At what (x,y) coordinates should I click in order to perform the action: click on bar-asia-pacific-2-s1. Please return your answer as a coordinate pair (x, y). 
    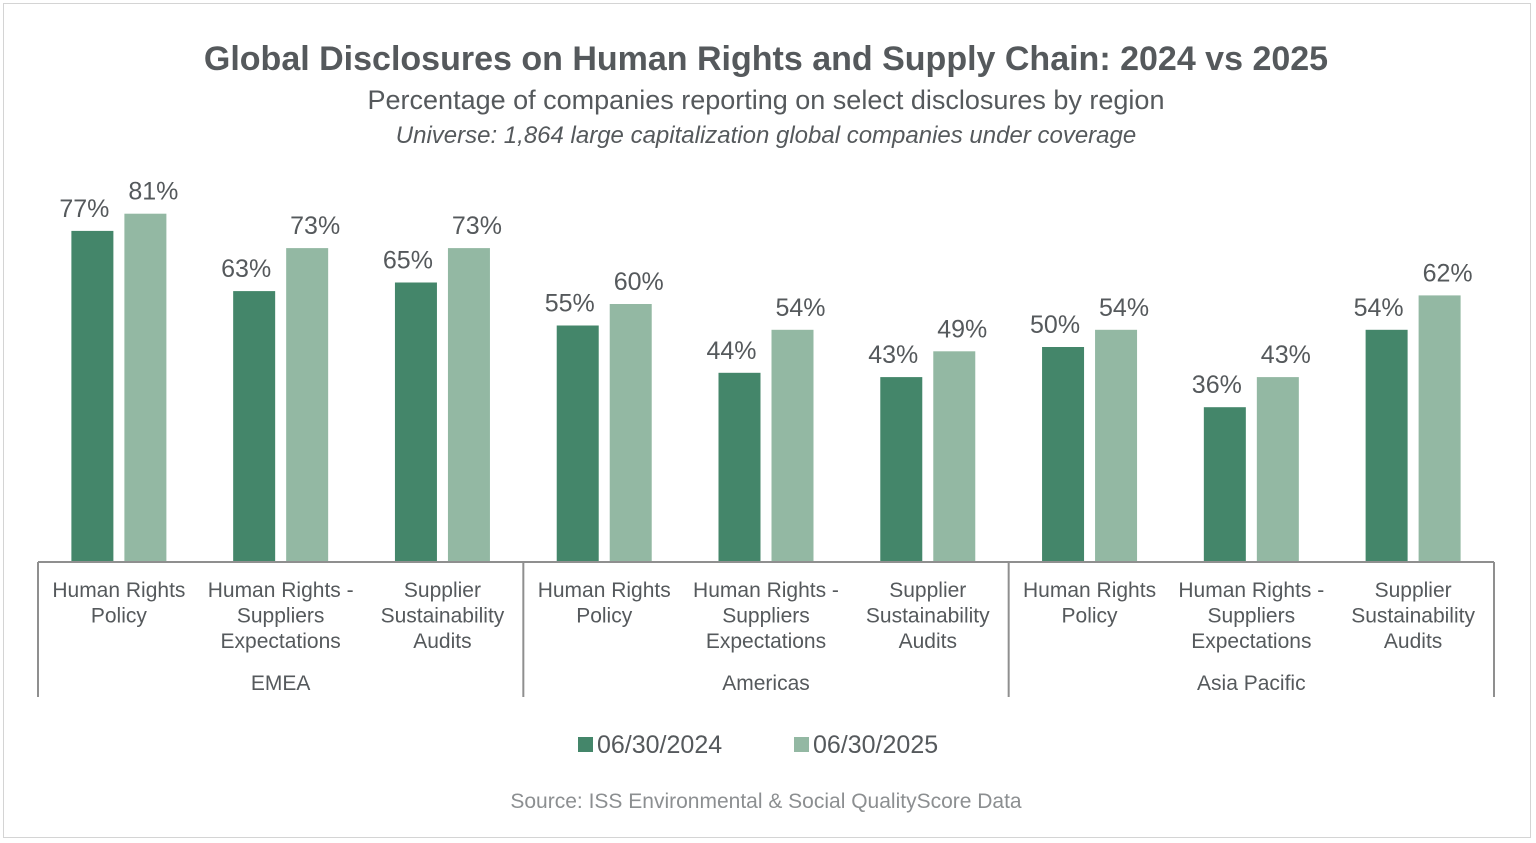
    Looking at the image, I should click on (1439, 428).